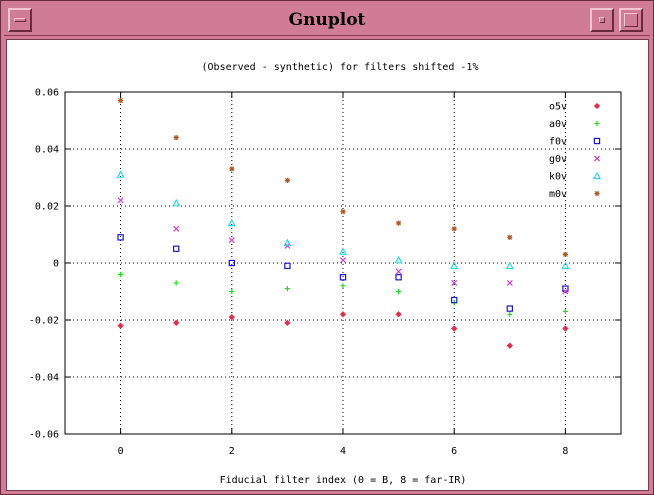 This screenshot has width=654, height=495. Describe the element at coordinates (558, 177) in the screenshot. I see `legend-label-k0v: k0v` at that location.